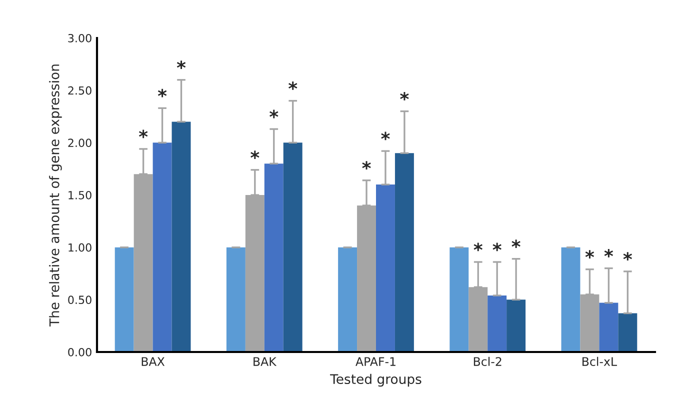  What do you see at coordinates (80, 195) in the screenshot?
I see `y-tick-label: 1.50` at bounding box center [80, 195].